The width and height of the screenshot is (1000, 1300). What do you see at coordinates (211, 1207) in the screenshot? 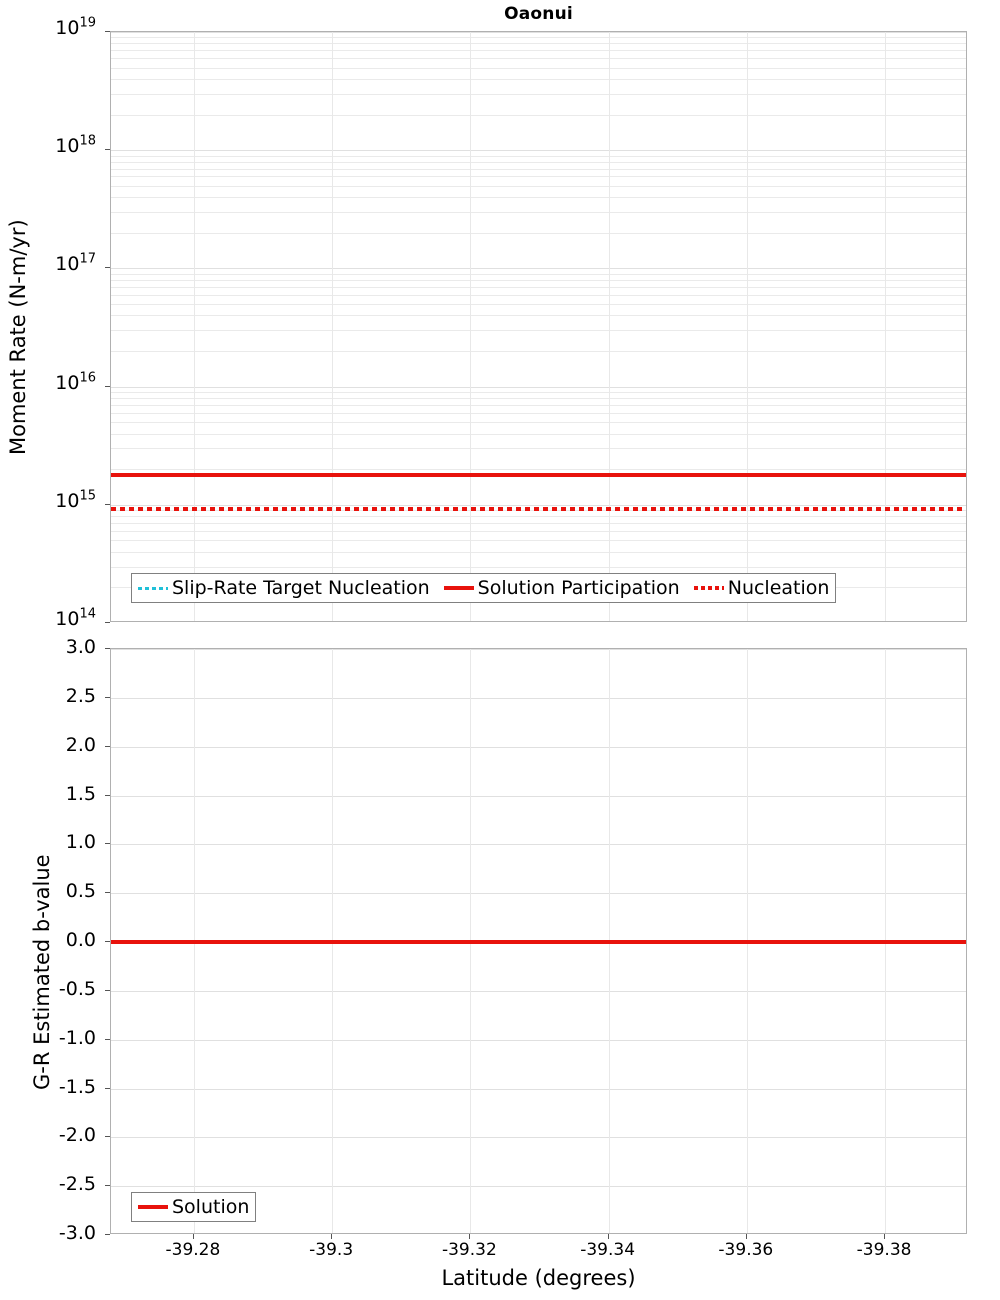
I see `legend-label: Solution` at bounding box center [211, 1207].